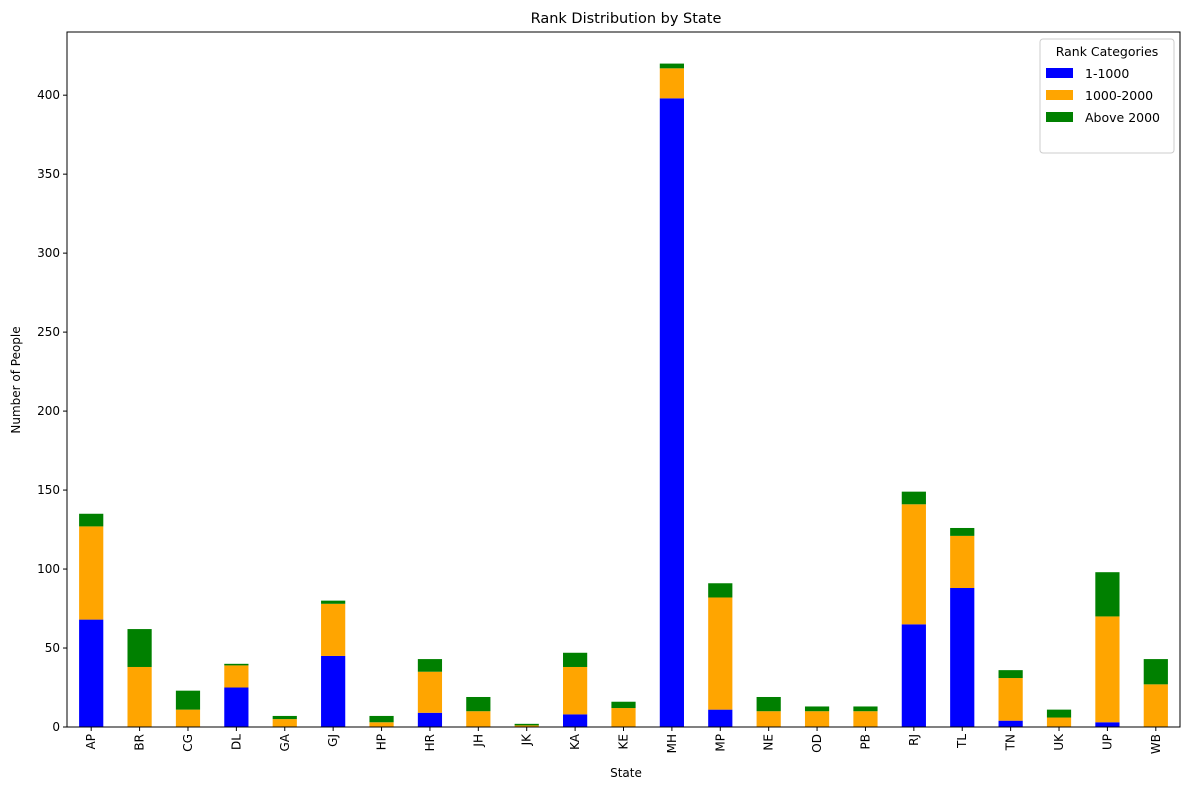 The height and width of the screenshot is (790, 1189). Describe the element at coordinates (52, 648) in the screenshot. I see `y-tick-label: 50` at that location.